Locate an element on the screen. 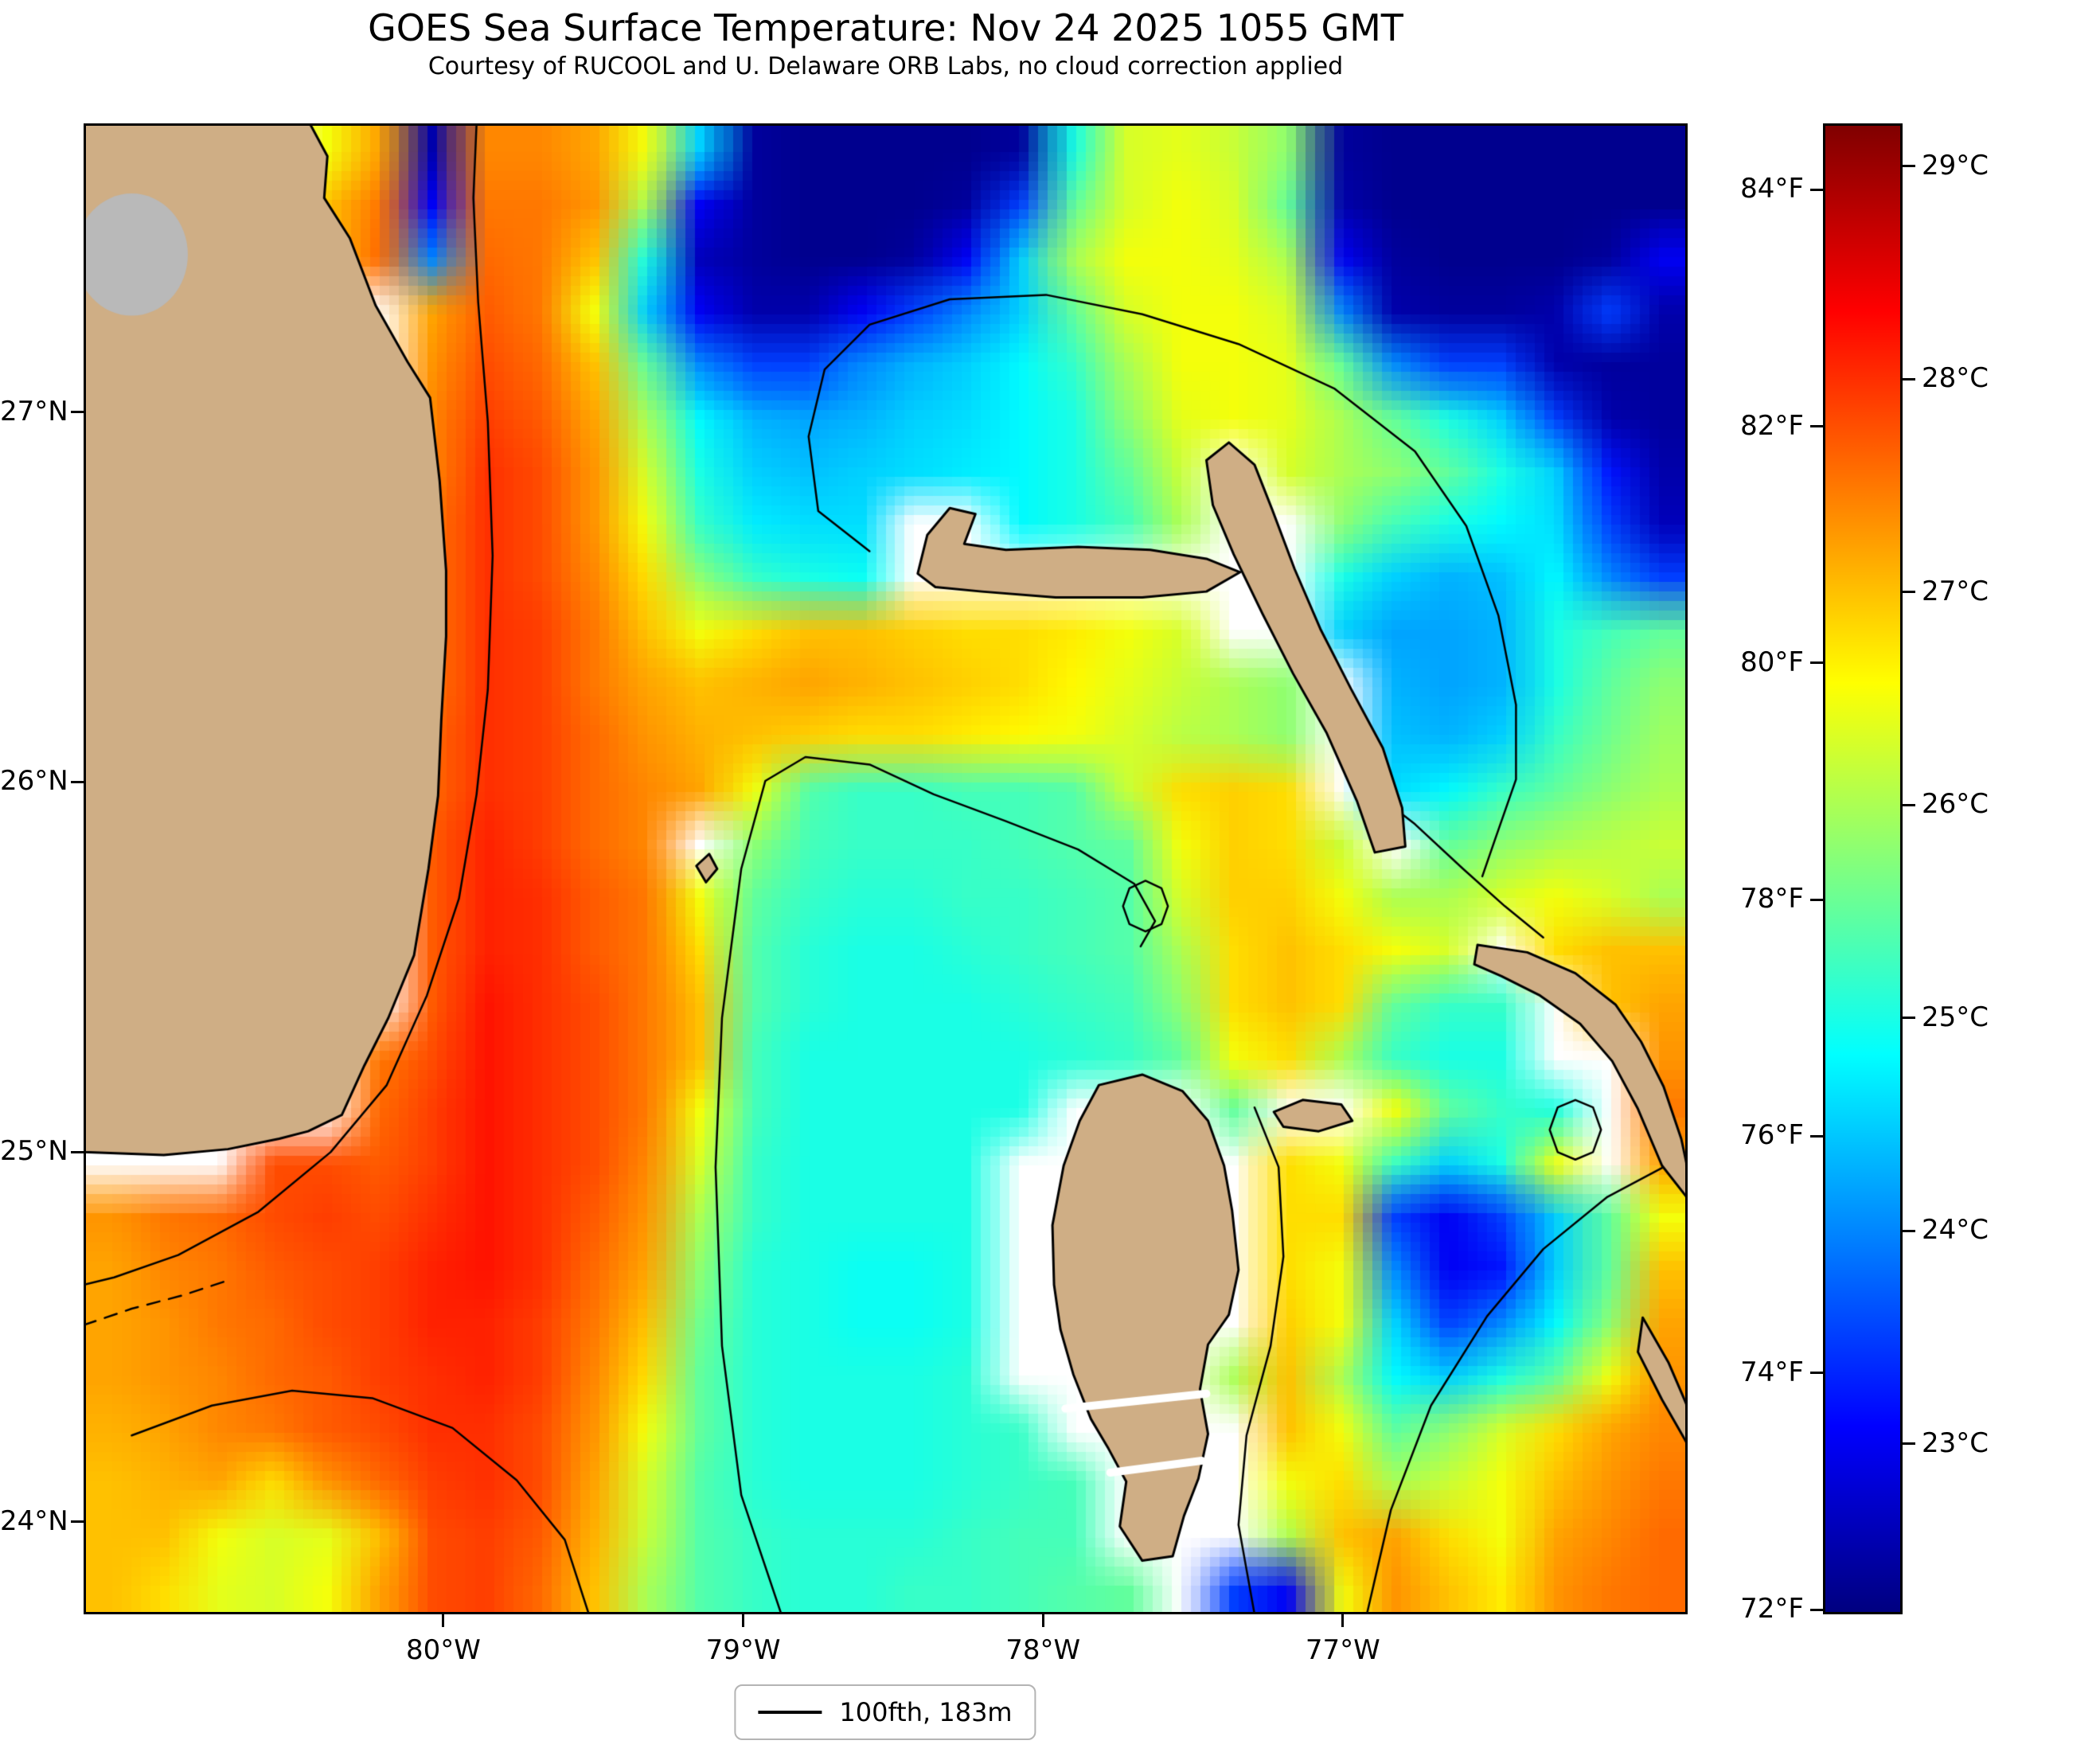  x-tick-label: 77°W is located at coordinates (1342, 1650).